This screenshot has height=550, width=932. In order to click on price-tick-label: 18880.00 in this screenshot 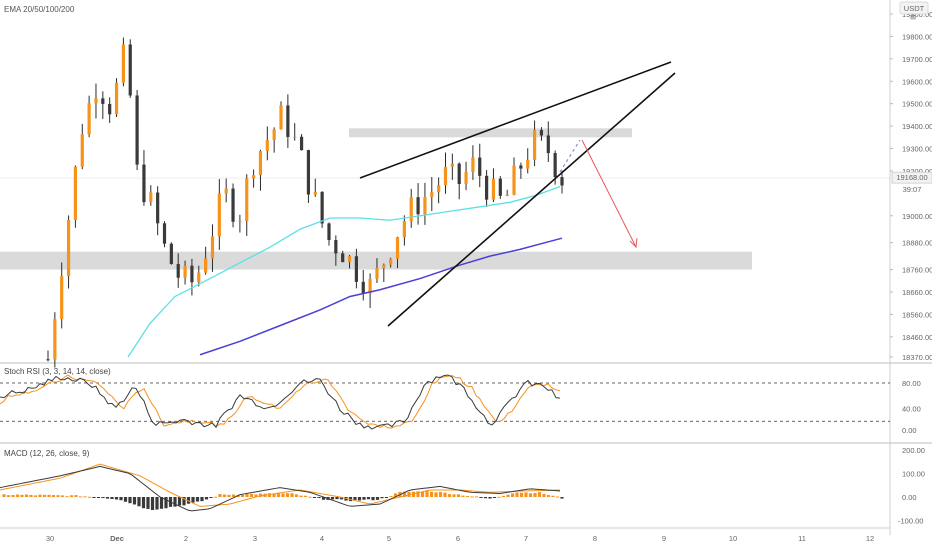, I will do `click(917, 243)`.